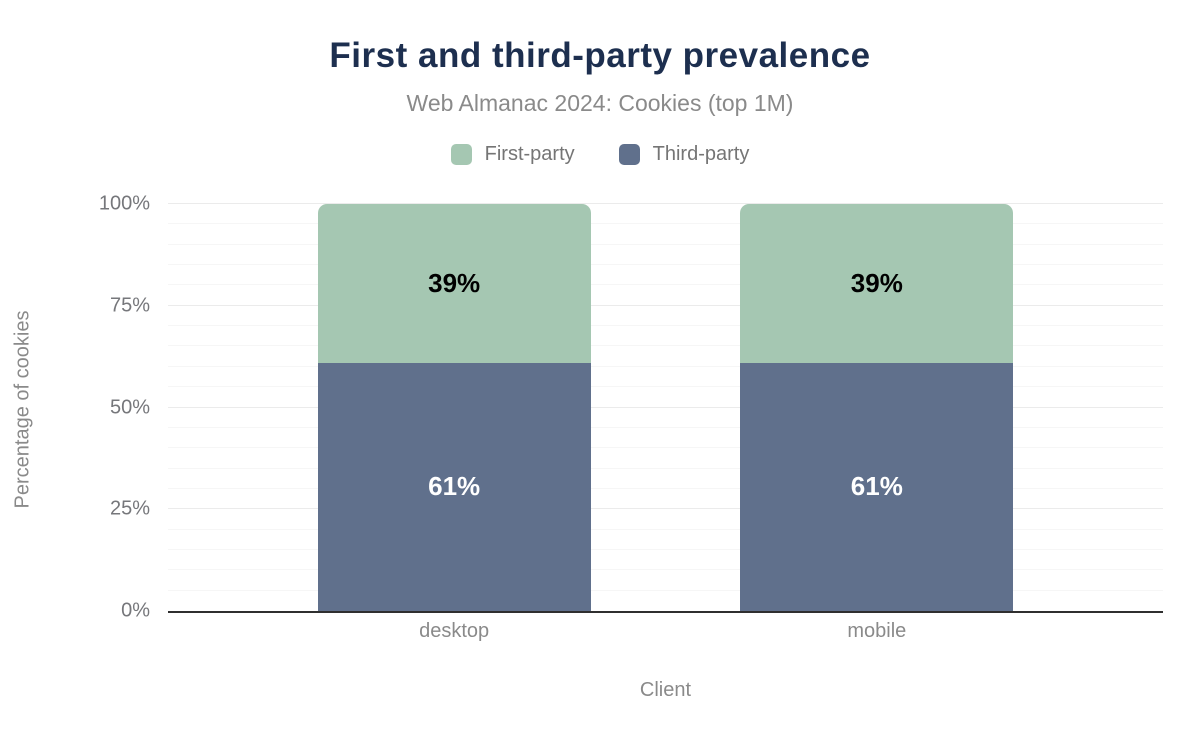 Image resolution: width=1200 pixels, height=742 pixels. Describe the element at coordinates (129, 407) in the screenshot. I see `y-tick-label: 50%` at that location.